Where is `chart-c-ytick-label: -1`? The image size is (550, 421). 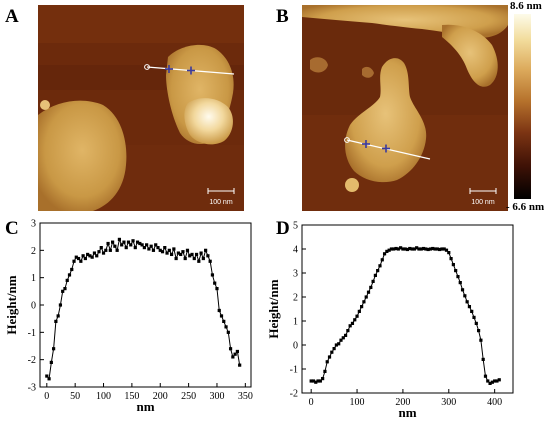
chart-c-ytick-label: -1 is located at coordinates (32, 333).